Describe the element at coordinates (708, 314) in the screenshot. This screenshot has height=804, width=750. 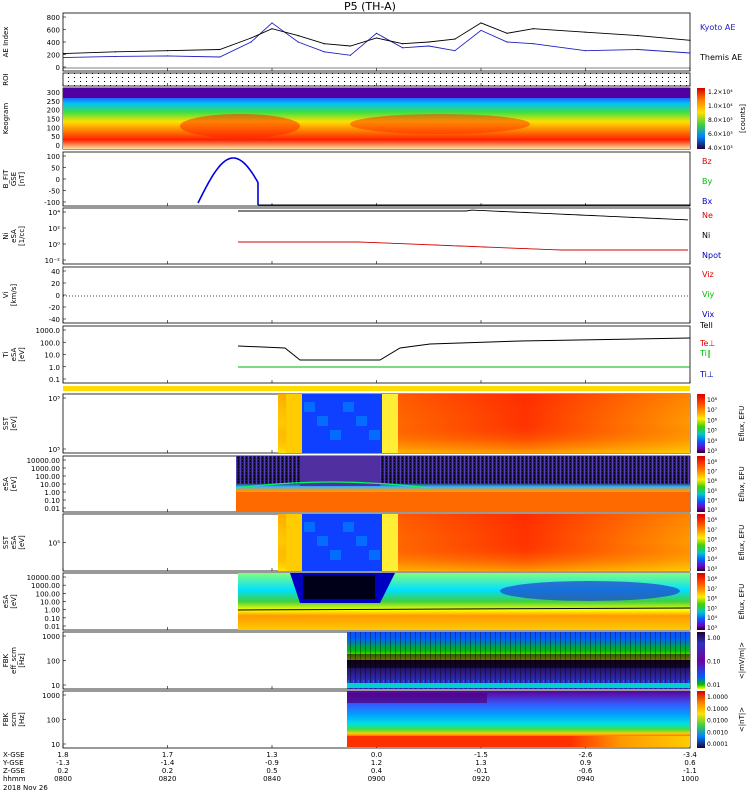
I see `vi-legend-Vix: Vix` at that location.